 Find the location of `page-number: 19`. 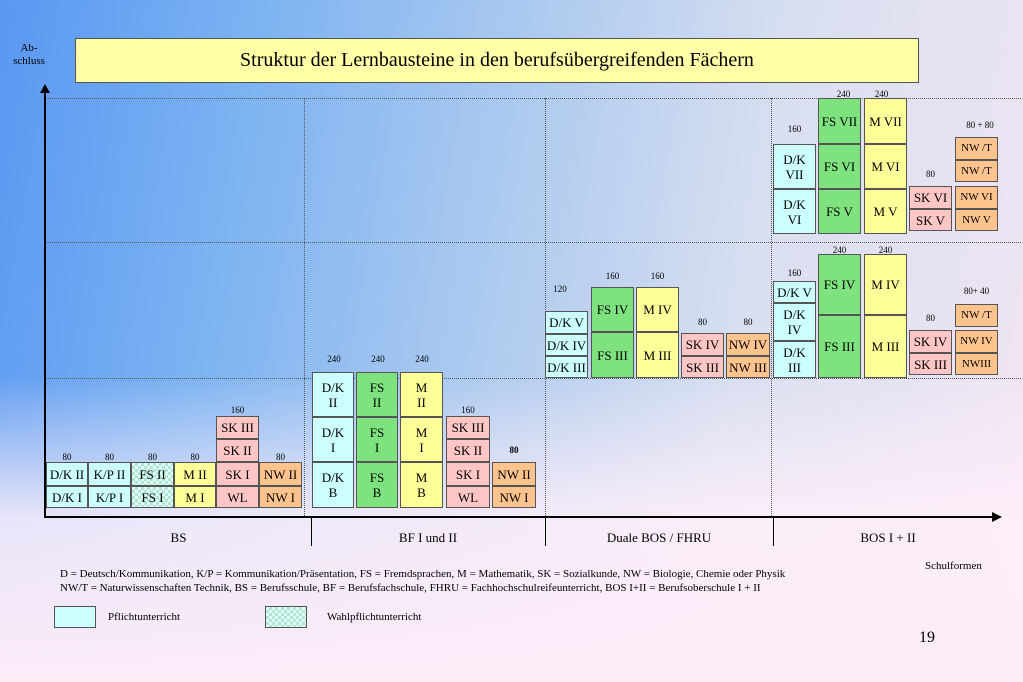

page-number: 19 is located at coordinates (927, 637).